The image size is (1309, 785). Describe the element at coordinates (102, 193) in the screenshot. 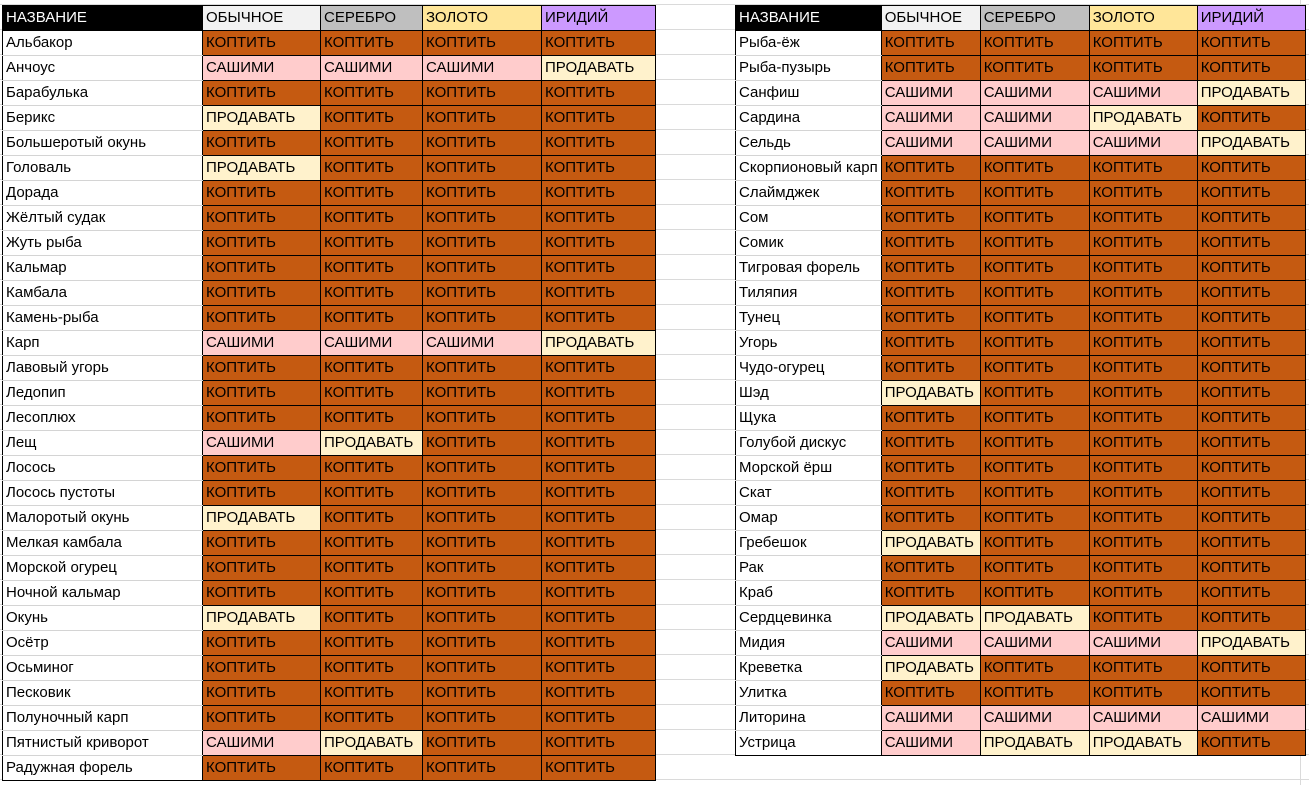

I see `fish-name-cell: Дорада` at that location.